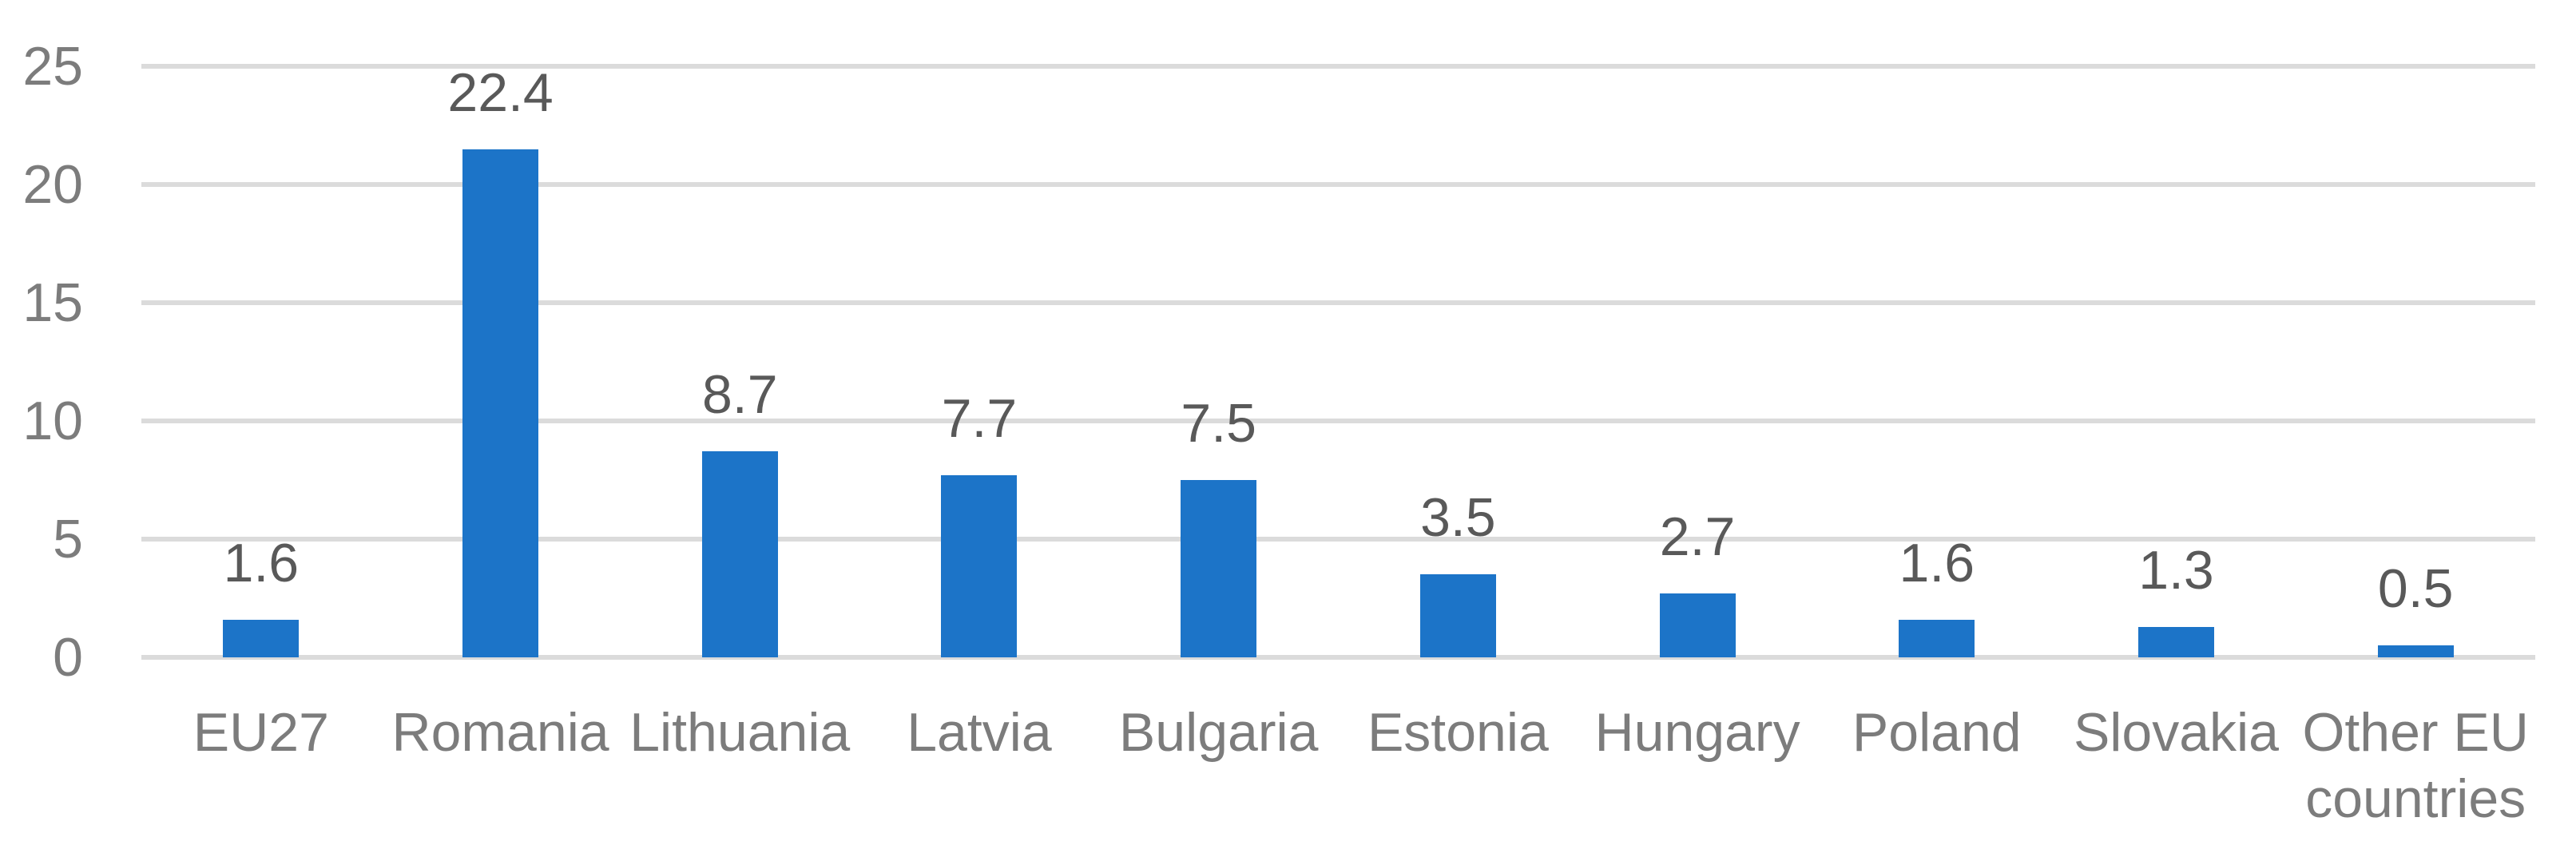  Describe the element at coordinates (52, 66) in the screenshot. I see `y-tick-label: 25` at that location.